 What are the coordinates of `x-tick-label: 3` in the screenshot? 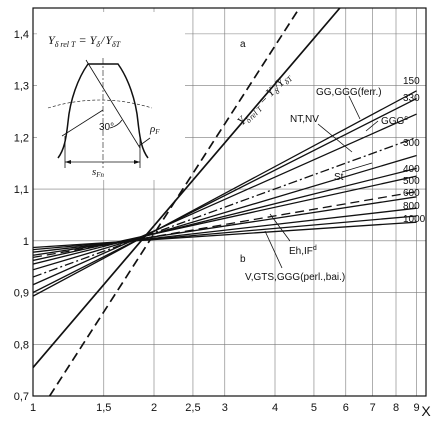 It's located at (225, 408).